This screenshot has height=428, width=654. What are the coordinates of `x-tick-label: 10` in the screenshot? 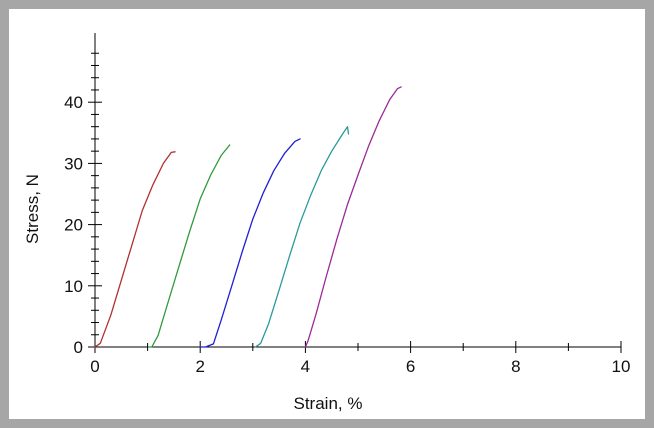 It's located at (621, 366).